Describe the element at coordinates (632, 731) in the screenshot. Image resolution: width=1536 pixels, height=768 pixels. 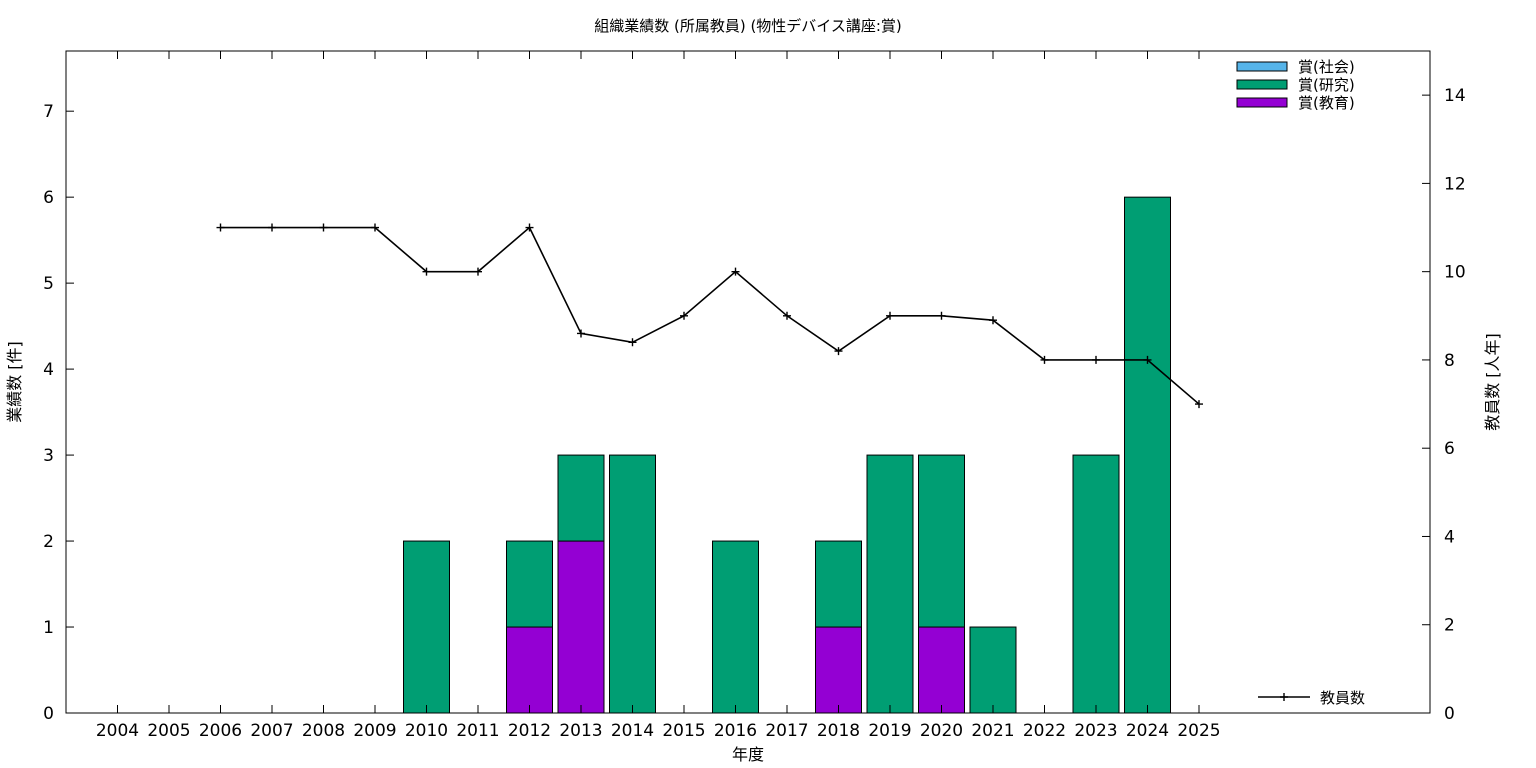
I see `x-tick-label: 2014` at that location.